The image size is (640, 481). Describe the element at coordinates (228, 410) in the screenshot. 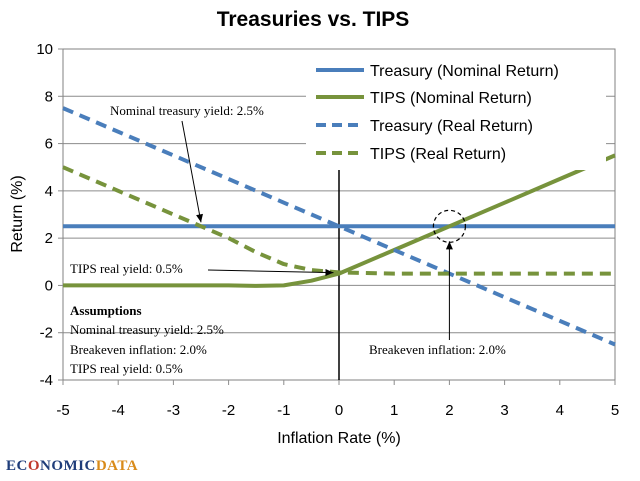

I see `x-tick-label-3: -2` at that location.